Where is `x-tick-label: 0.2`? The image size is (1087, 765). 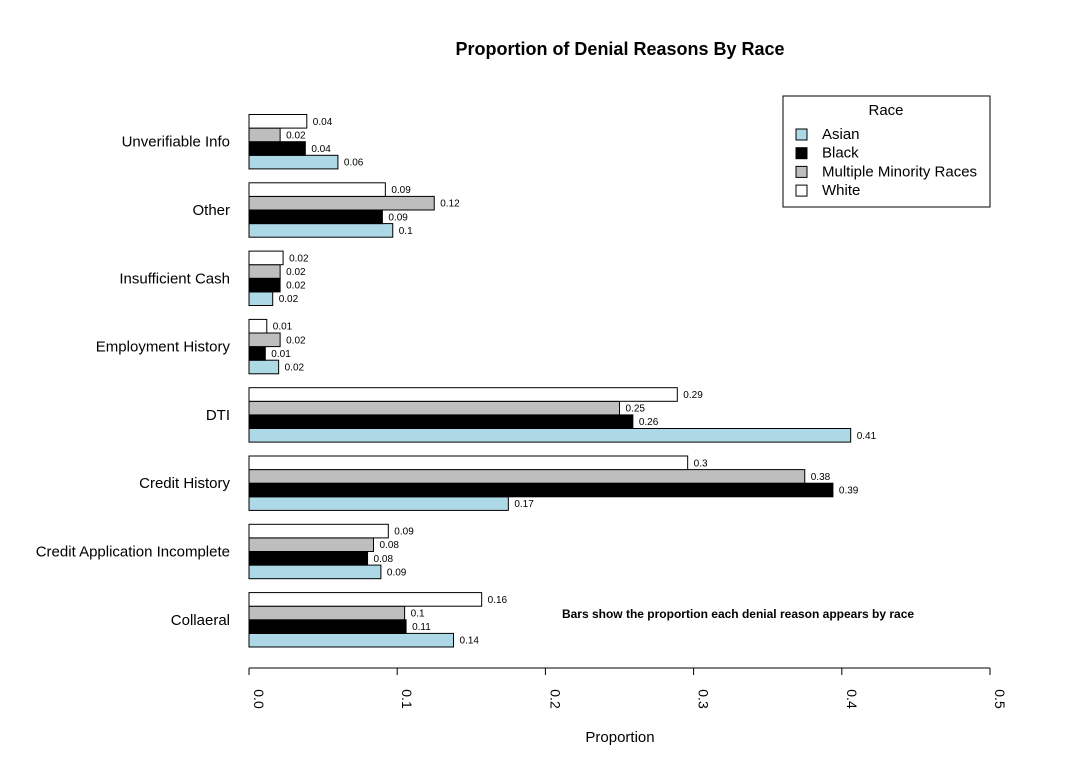 x-tick-label: 0.2 is located at coordinates (555, 699).